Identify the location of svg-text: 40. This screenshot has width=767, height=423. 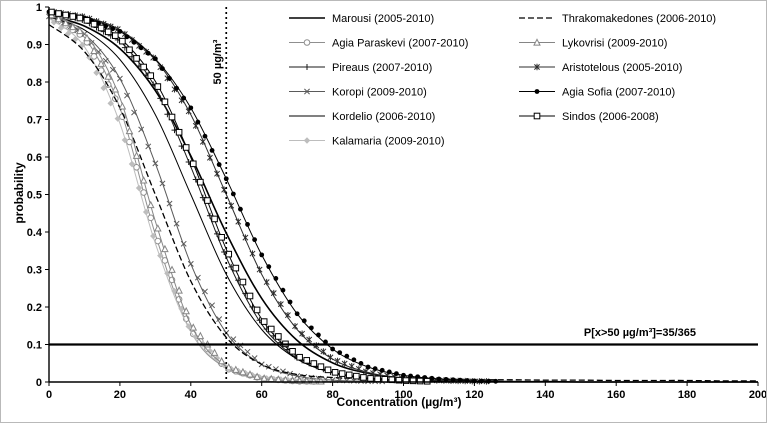
(191, 395).